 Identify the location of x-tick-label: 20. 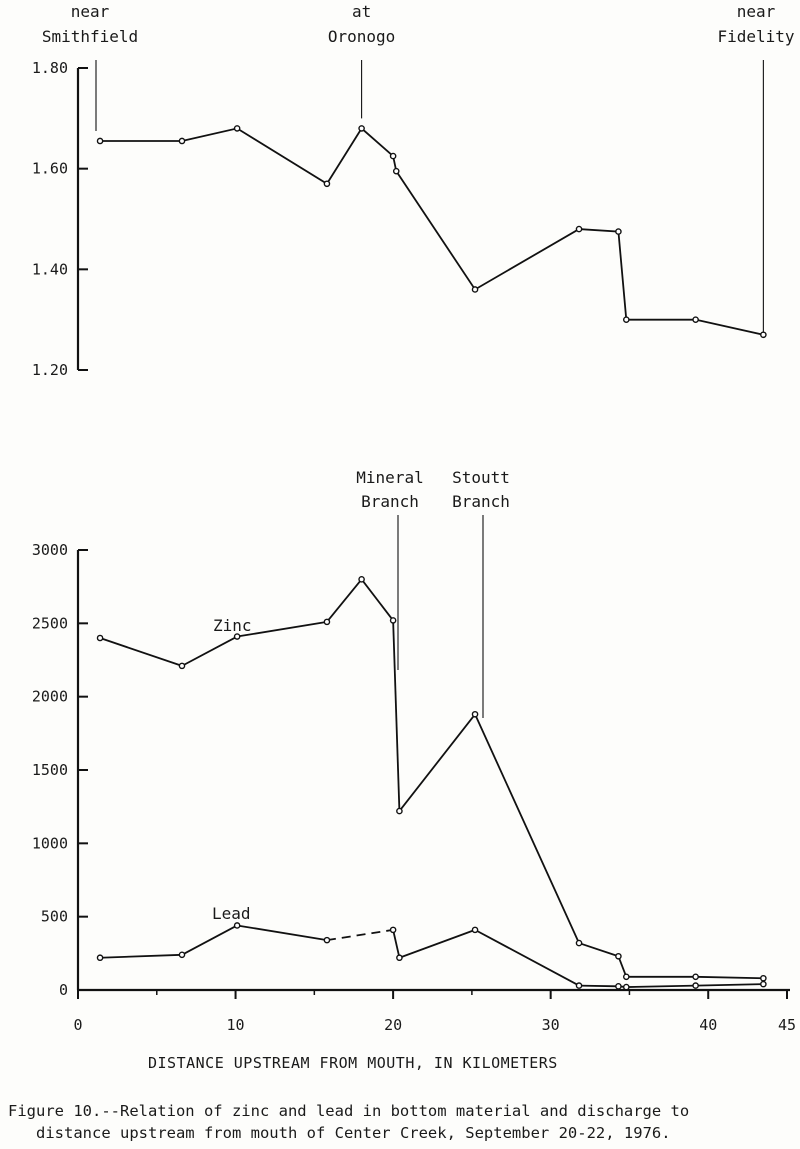
(393, 1025).